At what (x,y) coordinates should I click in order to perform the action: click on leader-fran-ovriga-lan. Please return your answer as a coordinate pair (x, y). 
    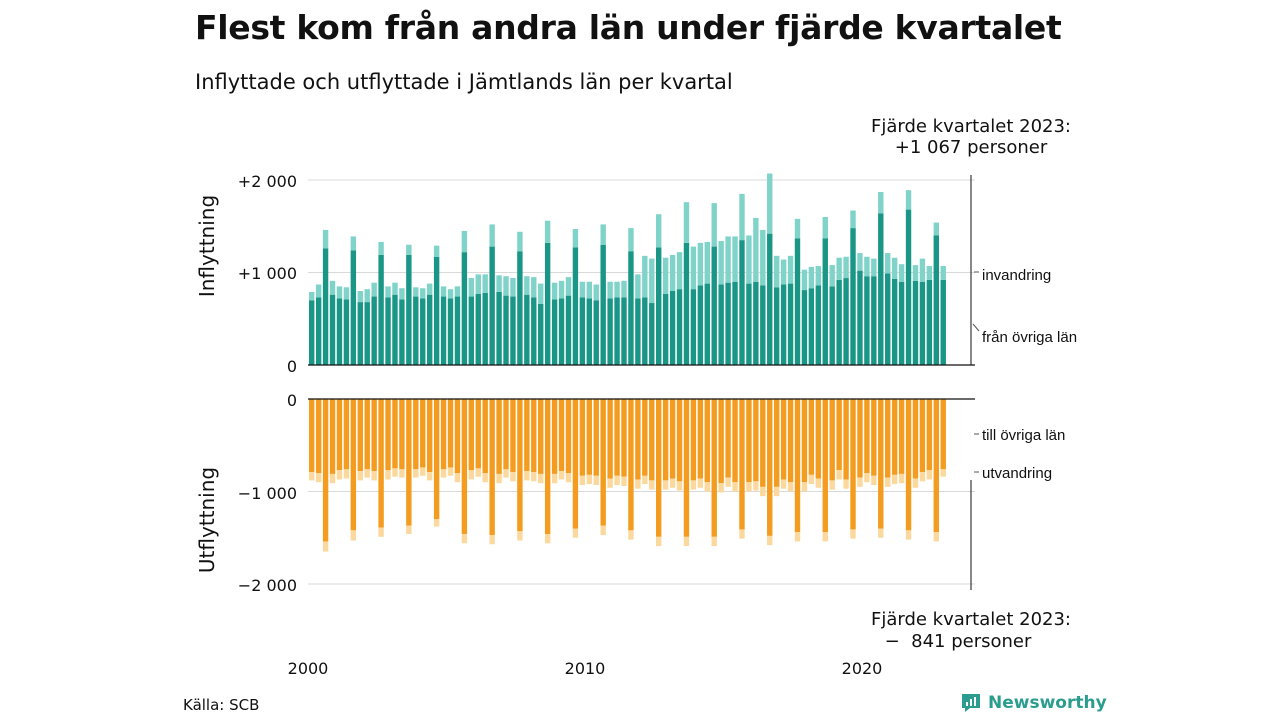
    Looking at the image, I should click on (976, 327).